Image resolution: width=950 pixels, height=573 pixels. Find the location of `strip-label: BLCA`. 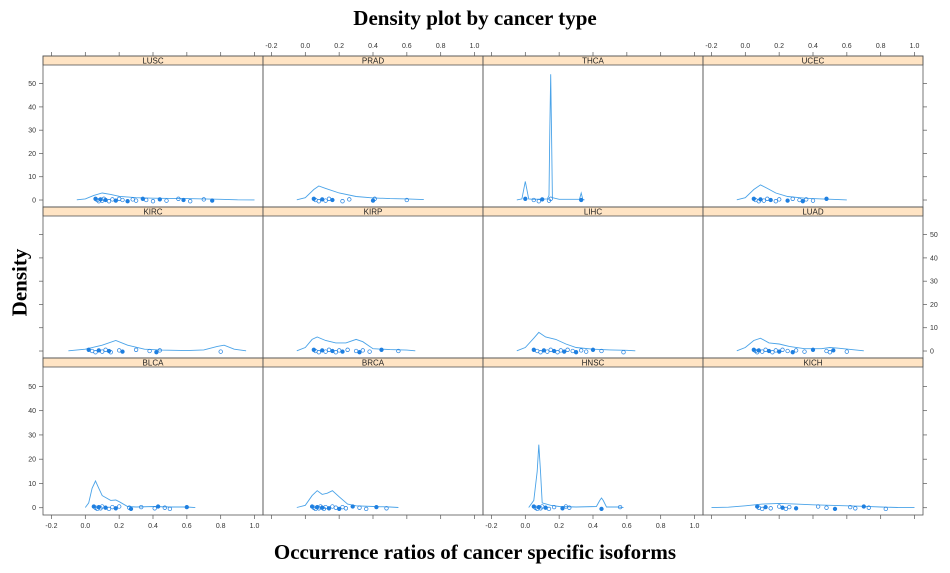

strip-label: BLCA is located at coordinates (154, 362).